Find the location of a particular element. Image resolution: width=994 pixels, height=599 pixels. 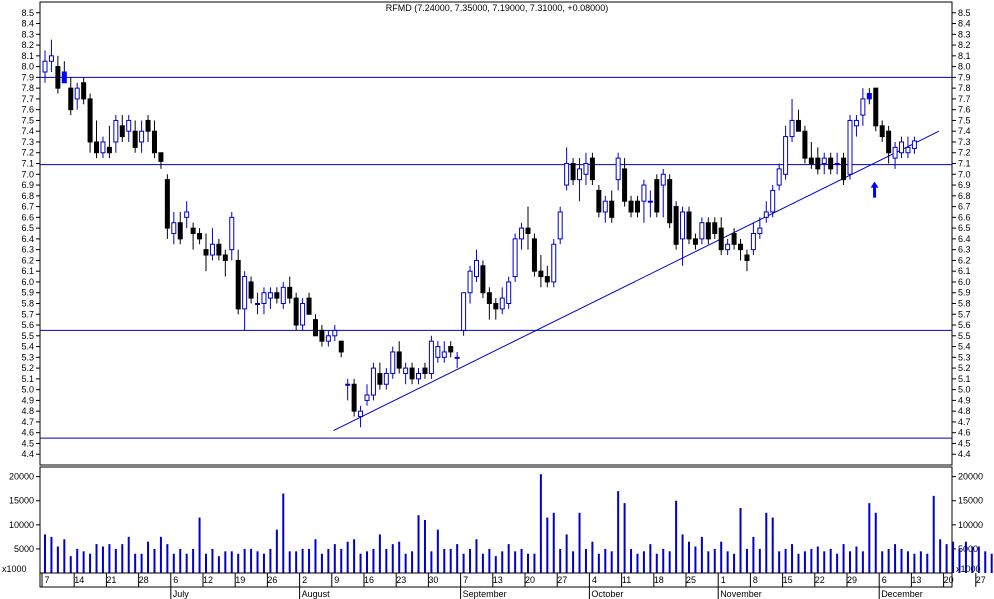

y-tick-label: 8.2 is located at coordinates (964, 45).